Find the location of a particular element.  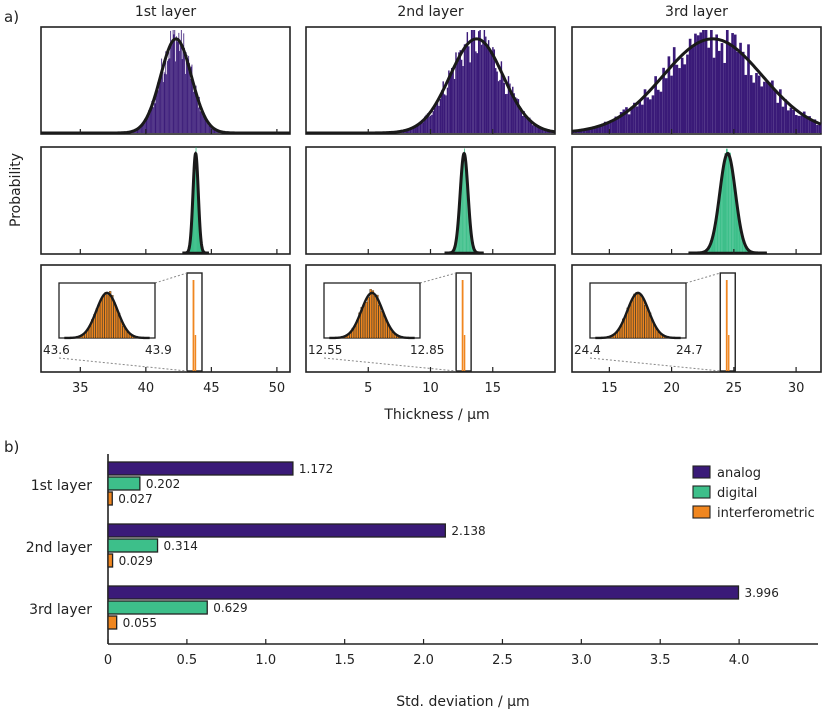

bar-value-label: 0.055 is located at coordinates (140, 623).